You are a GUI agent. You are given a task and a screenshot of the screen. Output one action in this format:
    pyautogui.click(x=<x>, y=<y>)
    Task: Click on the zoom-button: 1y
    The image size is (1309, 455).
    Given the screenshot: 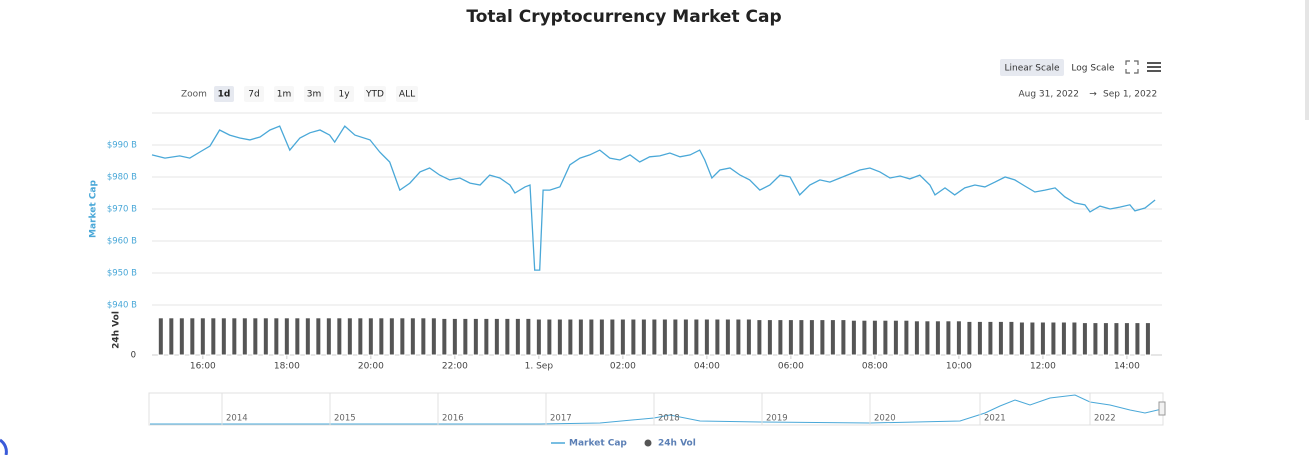 What is the action you would take?
    pyautogui.click(x=344, y=94)
    